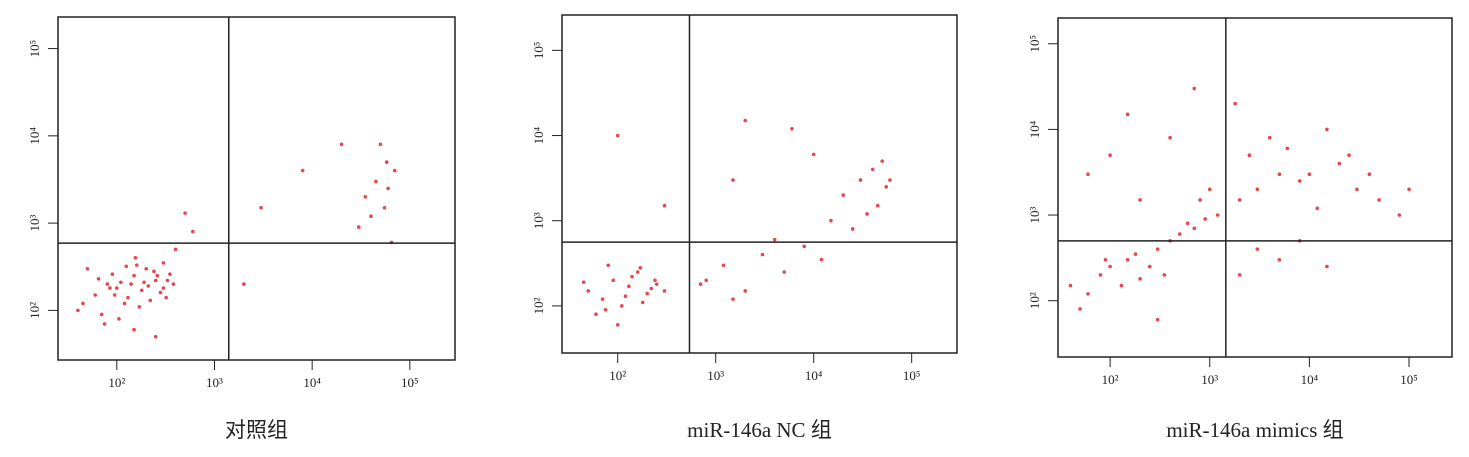 This screenshot has height=457, width=1469. I want to click on y-tick-label: 10⁴, so click(538, 135).